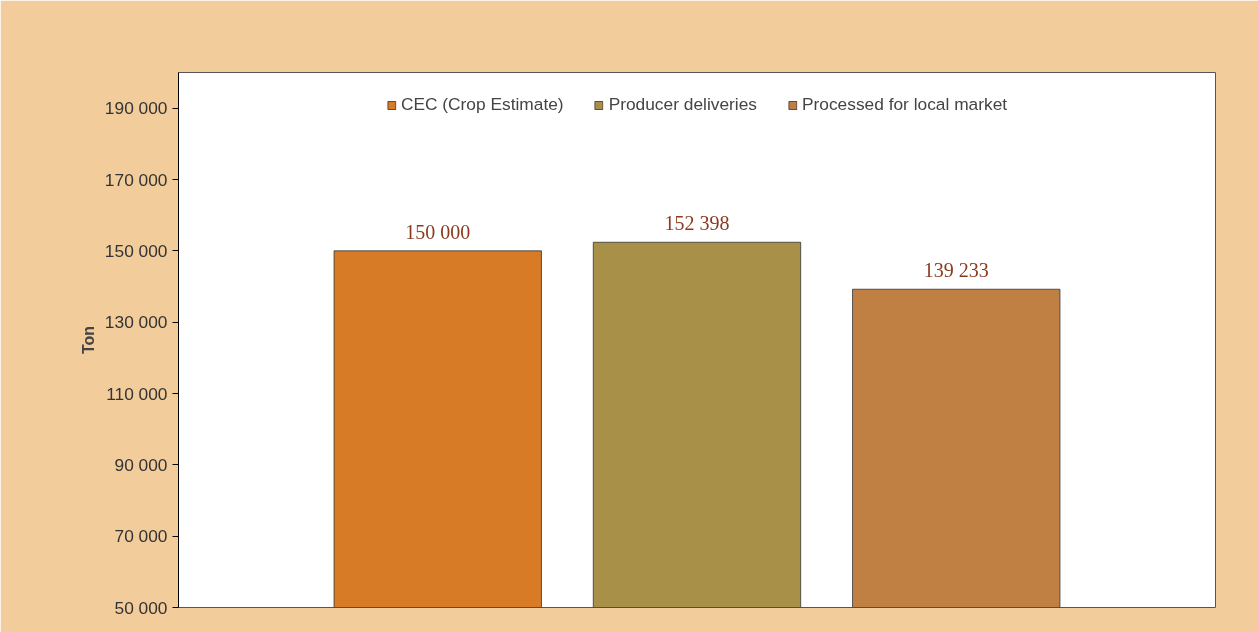 The height and width of the screenshot is (632, 1258). Describe the element at coordinates (136, 179) in the screenshot. I see `y-tick-label: 170 000` at that location.